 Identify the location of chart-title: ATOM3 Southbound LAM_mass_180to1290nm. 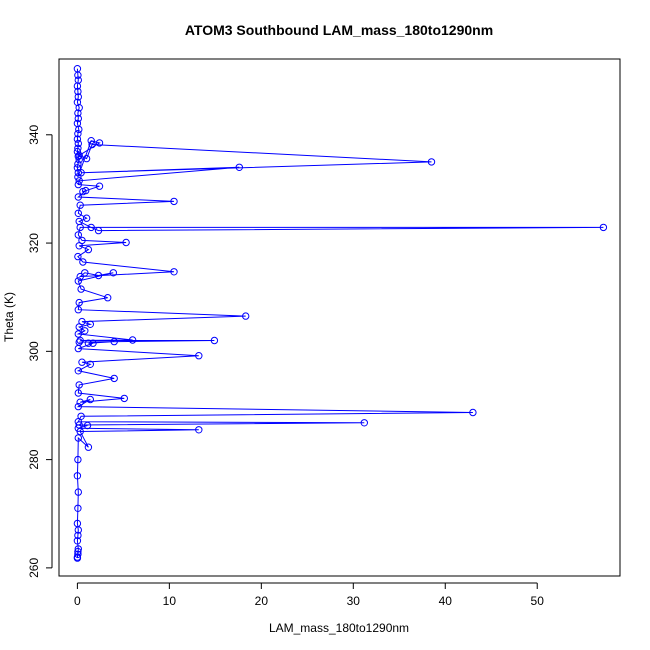
(339, 30).